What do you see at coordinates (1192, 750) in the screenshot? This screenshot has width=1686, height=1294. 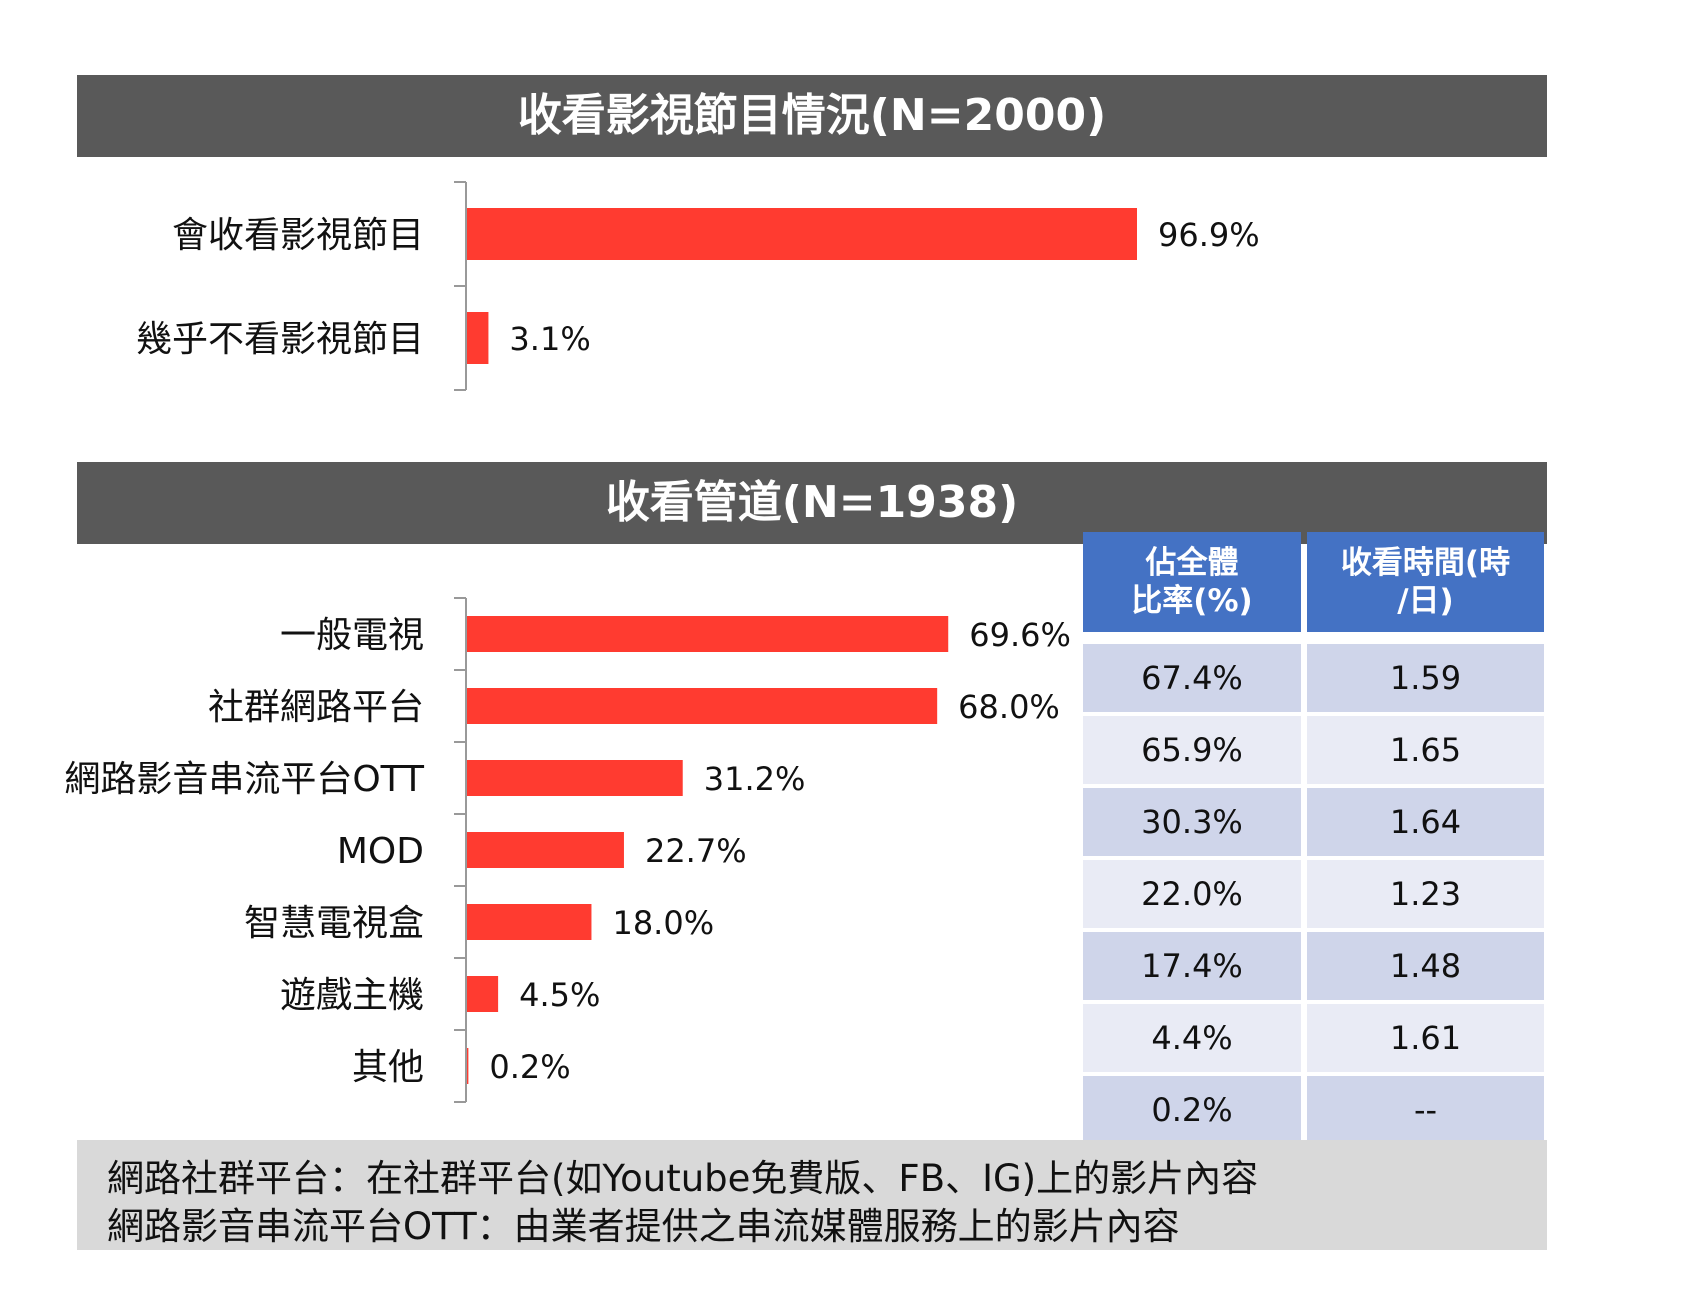 I see `table-cell: 65.9%` at bounding box center [1192, 750].